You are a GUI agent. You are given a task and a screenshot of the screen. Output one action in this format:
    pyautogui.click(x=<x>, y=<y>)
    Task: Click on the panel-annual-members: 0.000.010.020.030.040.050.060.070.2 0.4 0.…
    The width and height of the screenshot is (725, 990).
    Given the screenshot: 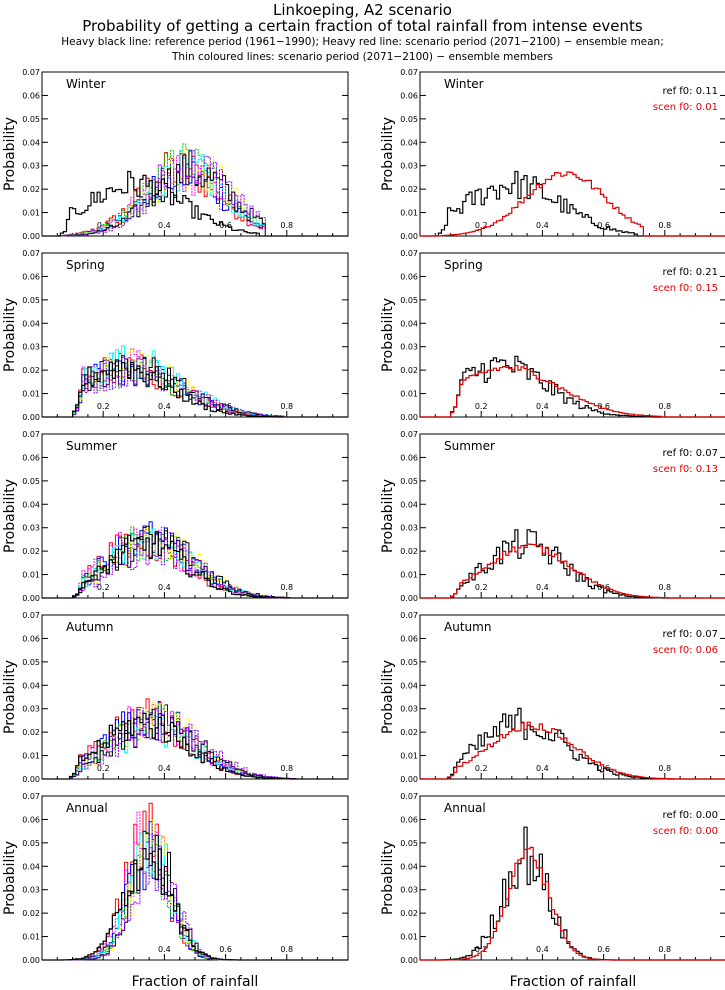 What is the action you would take?
    pyautogui.click(x=175, y=878)
    